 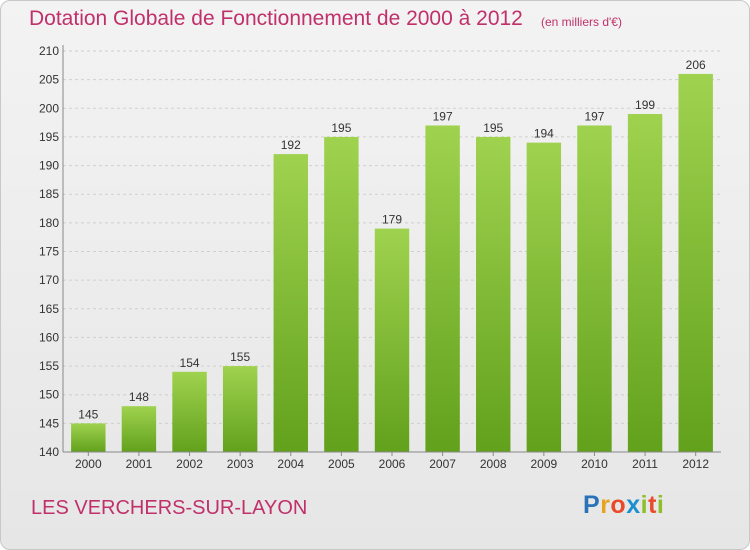 I want to click on logo-letter: r, so click(x=605, y=505).